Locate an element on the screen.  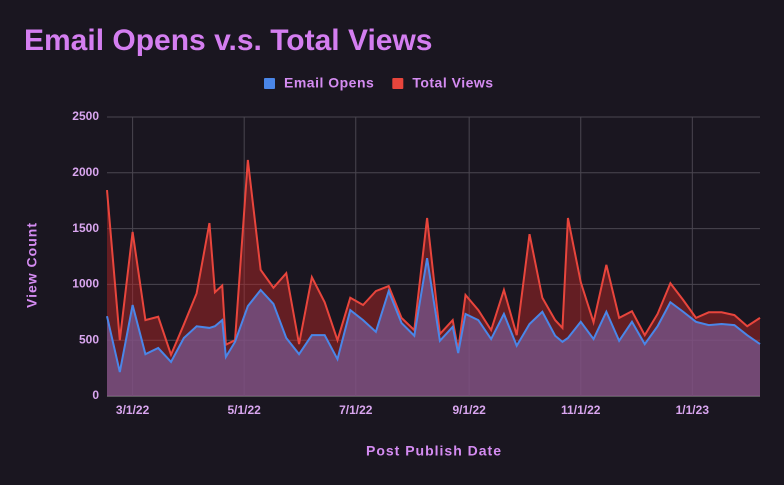
legend-label: Email Opens is located at coordinates (329, 83).